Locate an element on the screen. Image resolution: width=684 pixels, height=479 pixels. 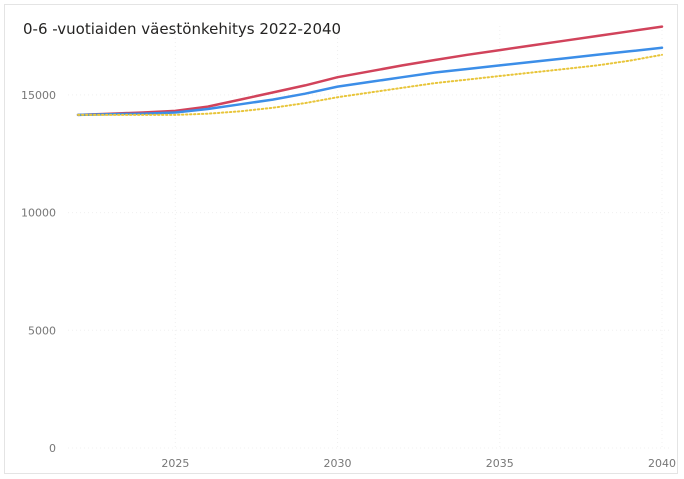
x-tick-label: 2025 is located at coordinates (175, 463).